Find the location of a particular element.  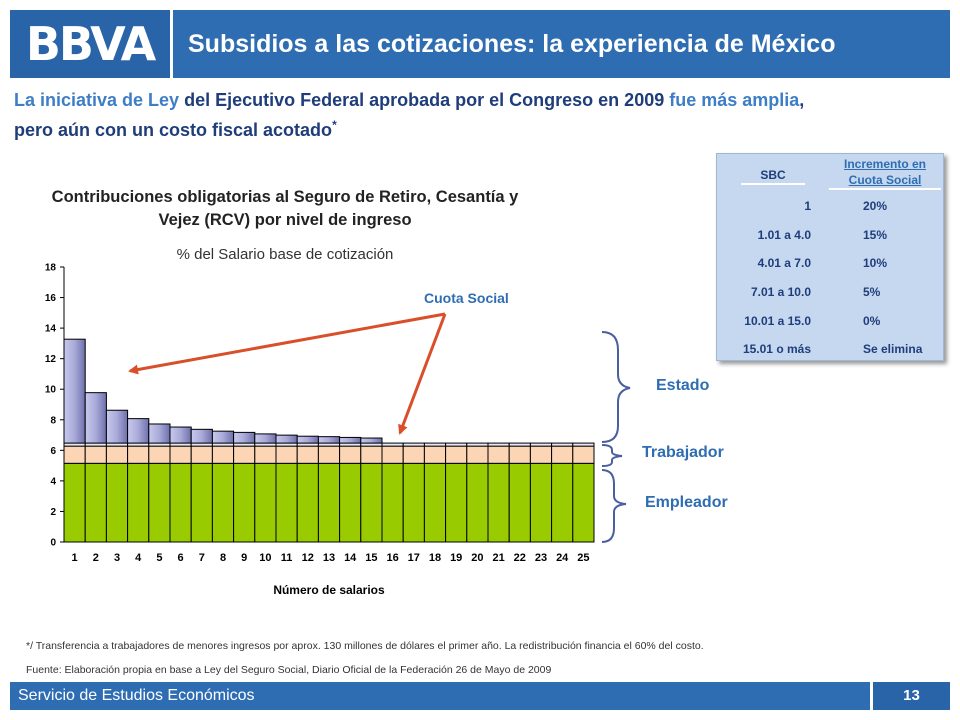

table-cell-incremento: Se elimina is located at coordinates (893, 349).